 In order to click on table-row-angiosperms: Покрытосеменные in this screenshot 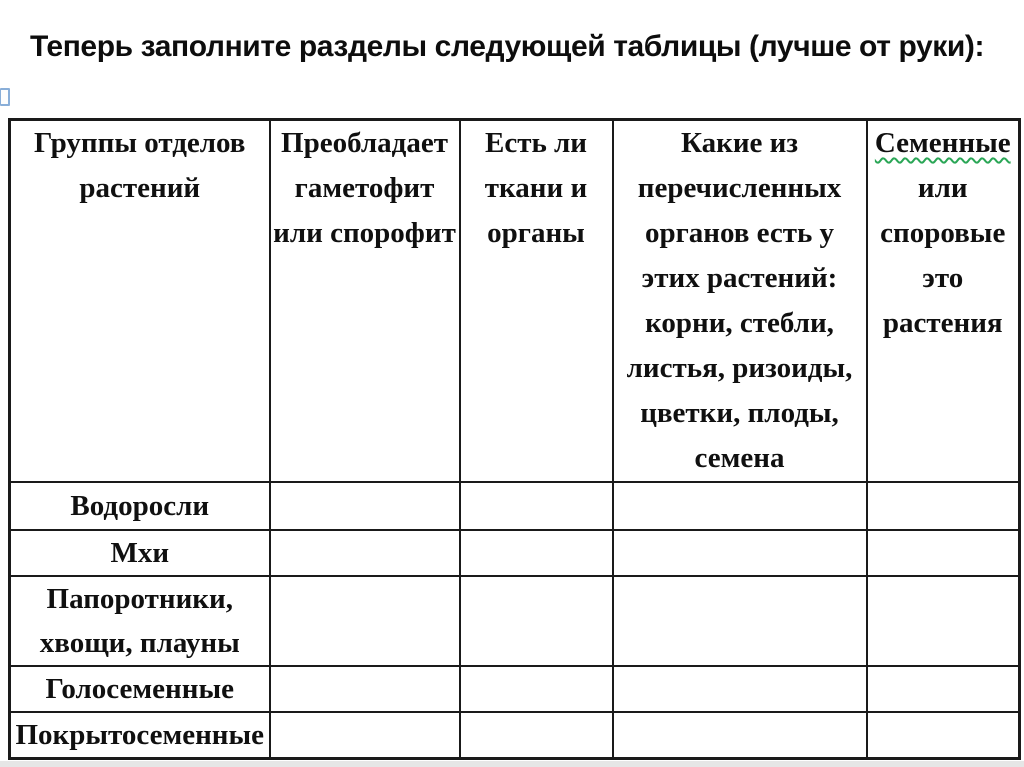, I will do `click(514, 735)`.